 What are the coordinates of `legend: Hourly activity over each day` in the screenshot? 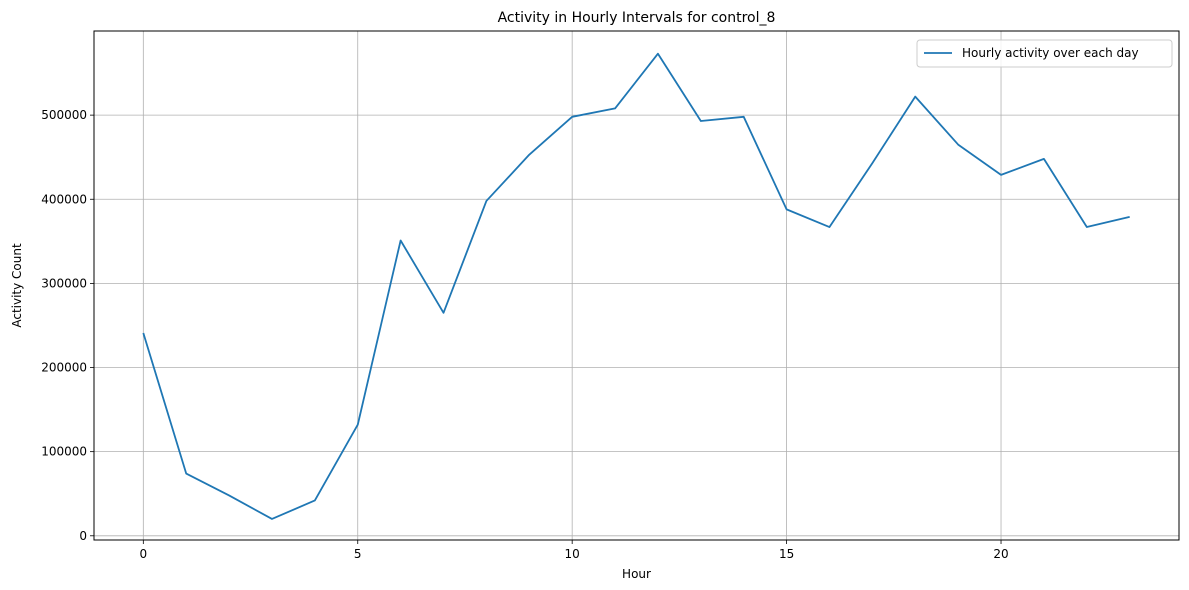 It's located at (1044, 53).